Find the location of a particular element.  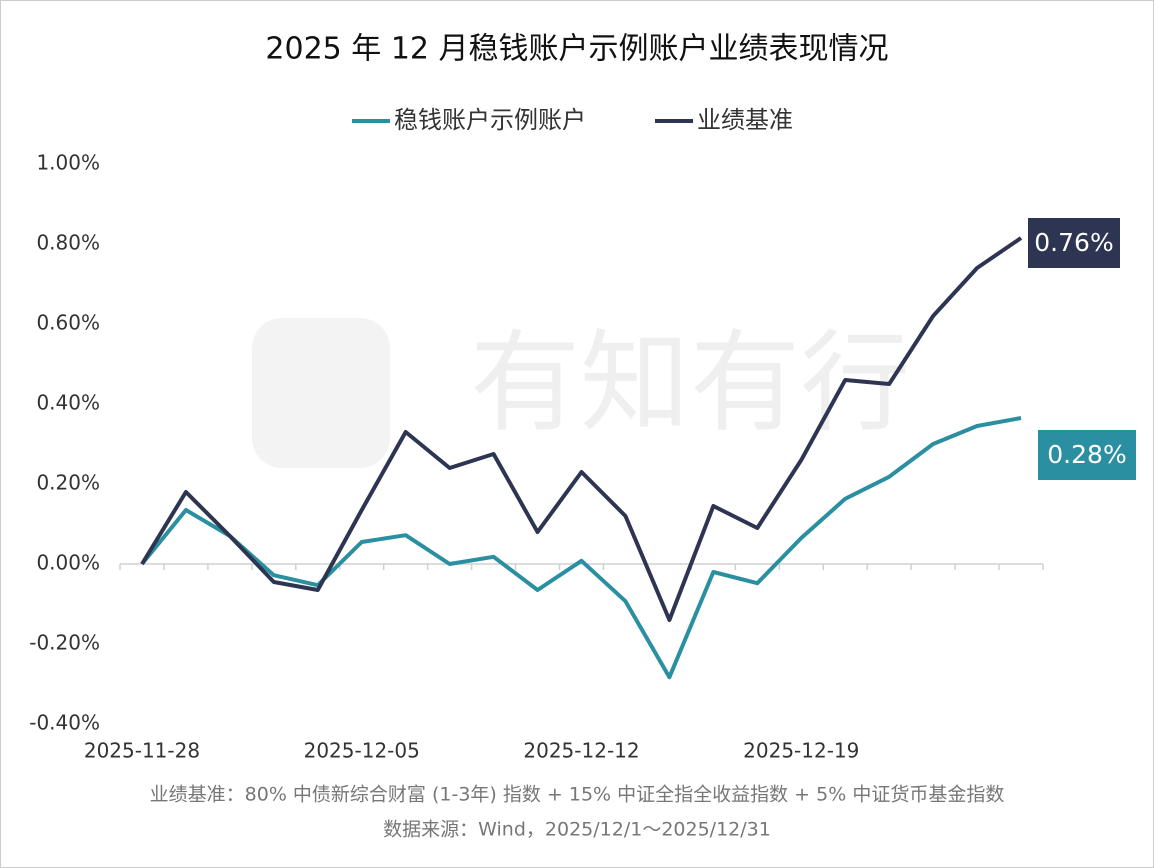

annotation-text: 0.76% is located at coordinates (1073, 242).